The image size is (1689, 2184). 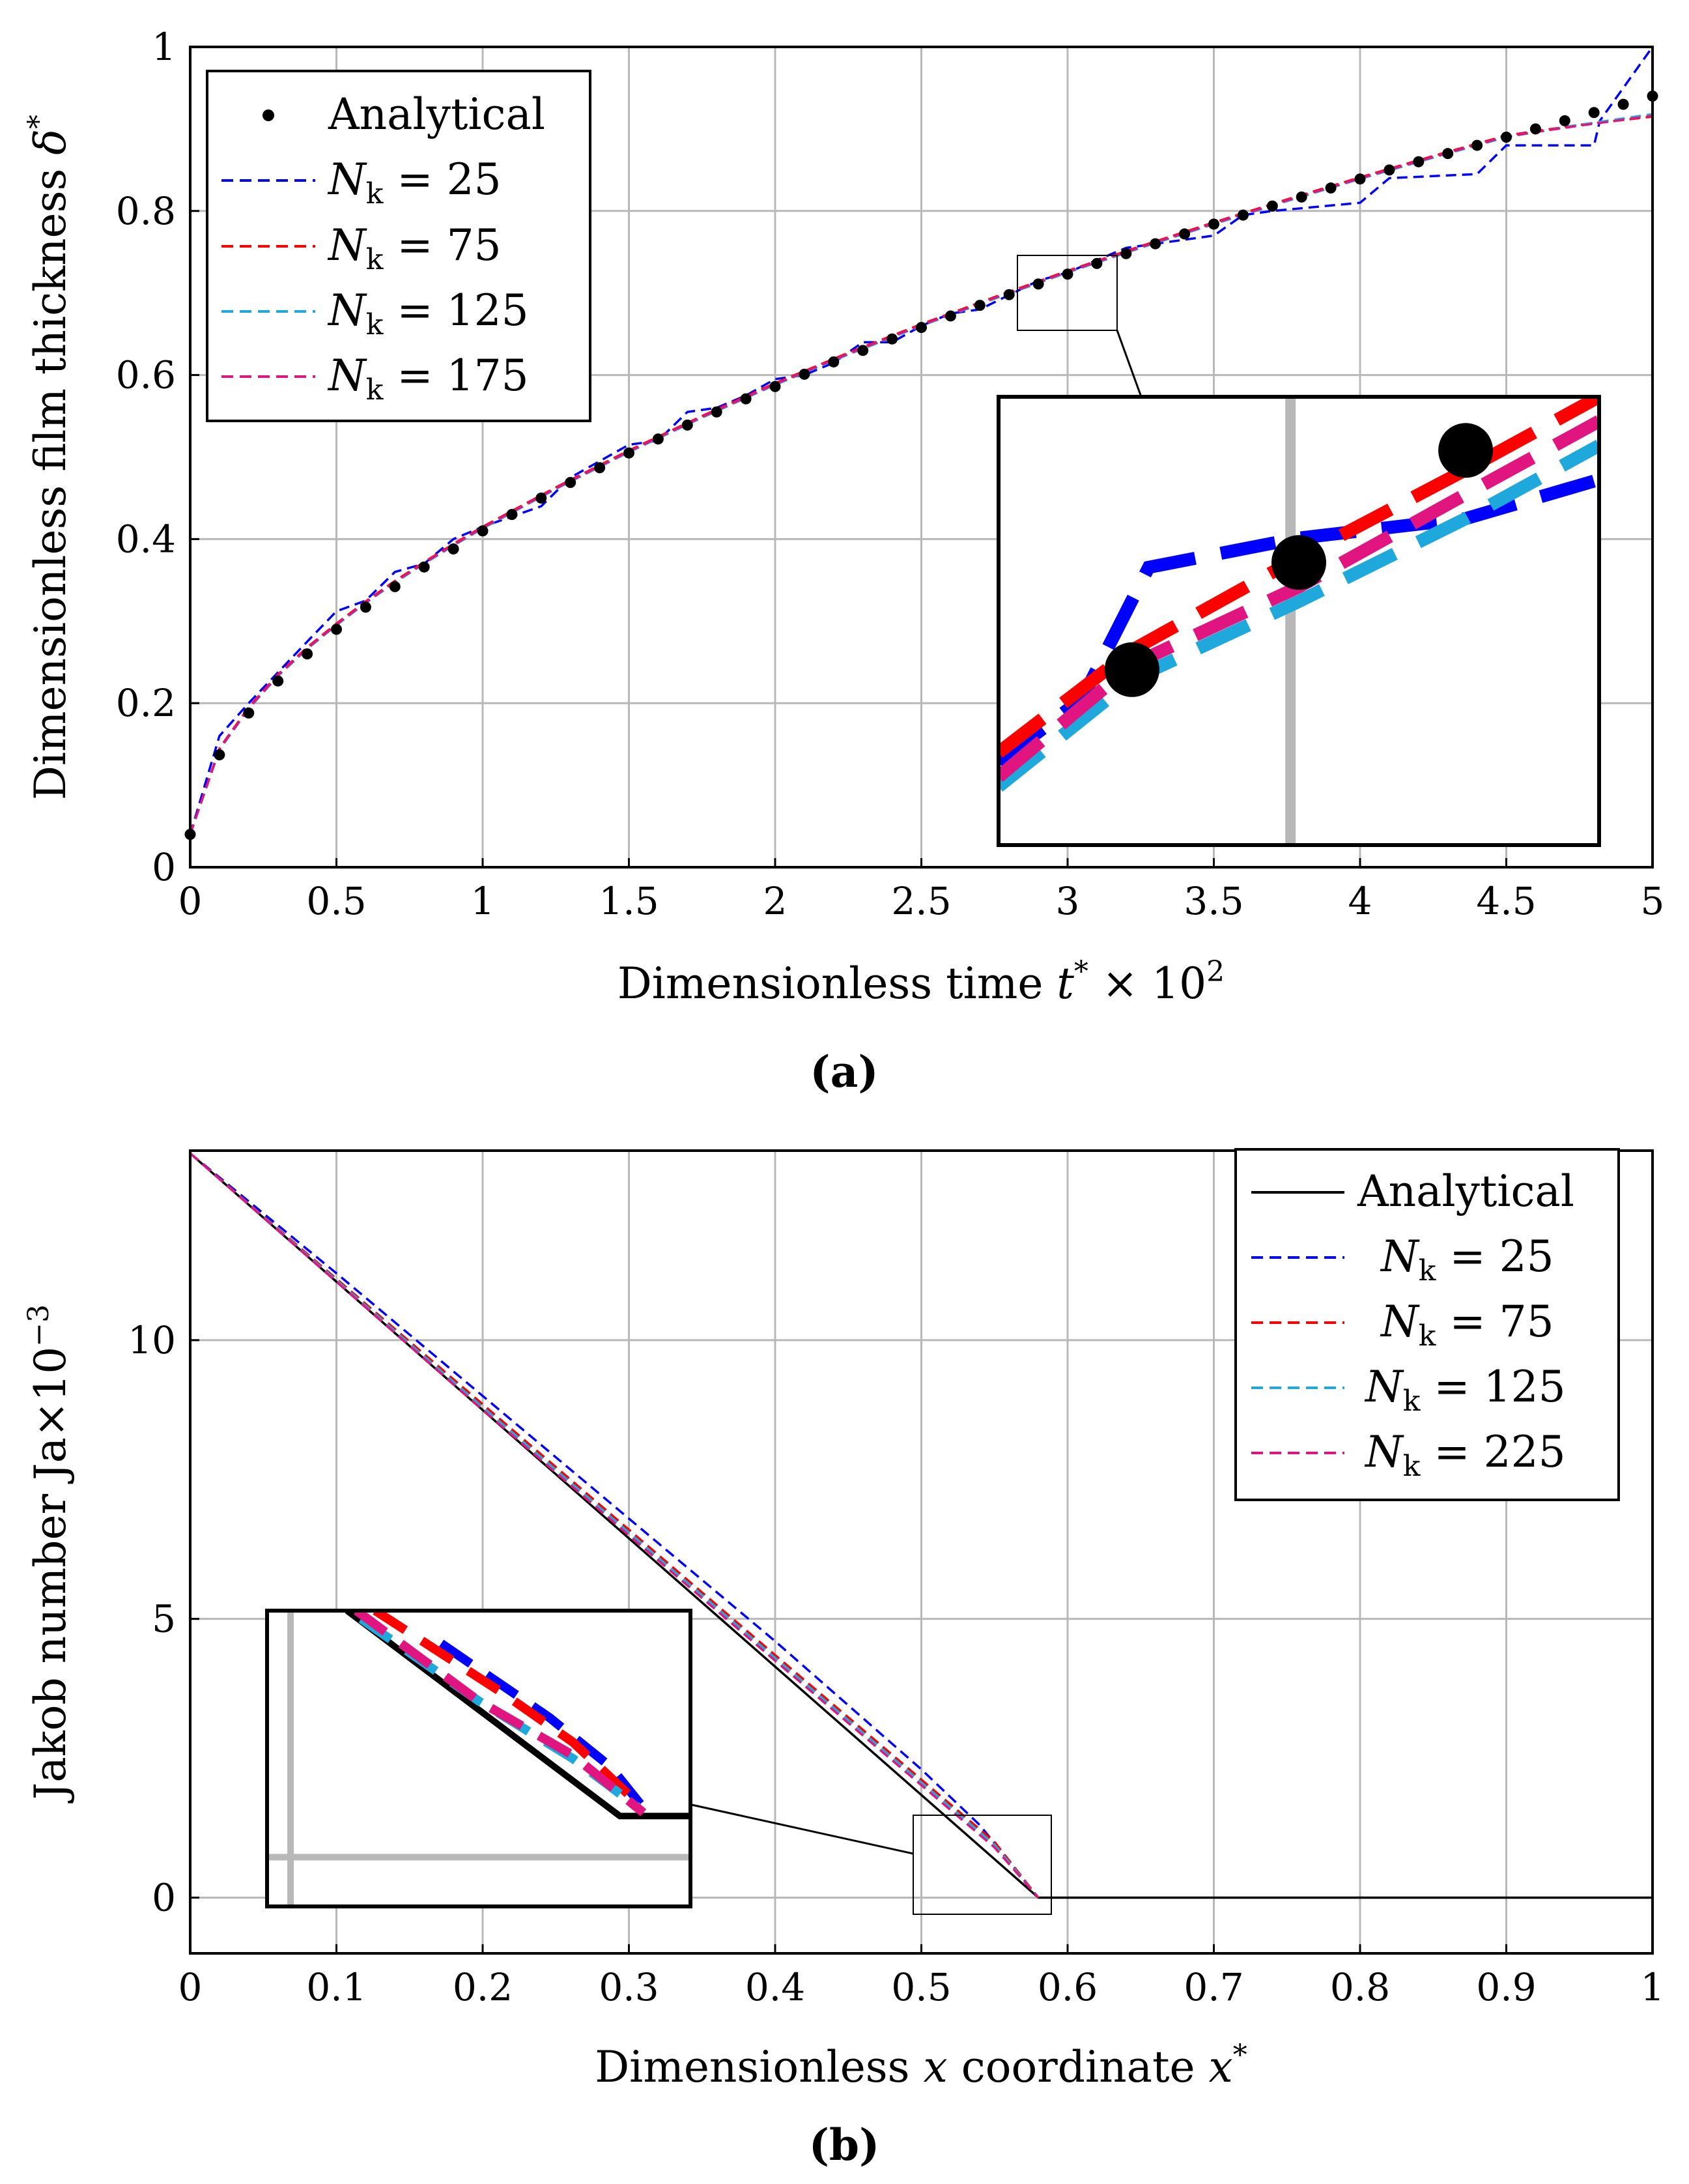 What do you see at coordinates (775, 1987) in the screenshot?
I see `b-x-tick-label: 0.4` at bounding box center [775, 1987].